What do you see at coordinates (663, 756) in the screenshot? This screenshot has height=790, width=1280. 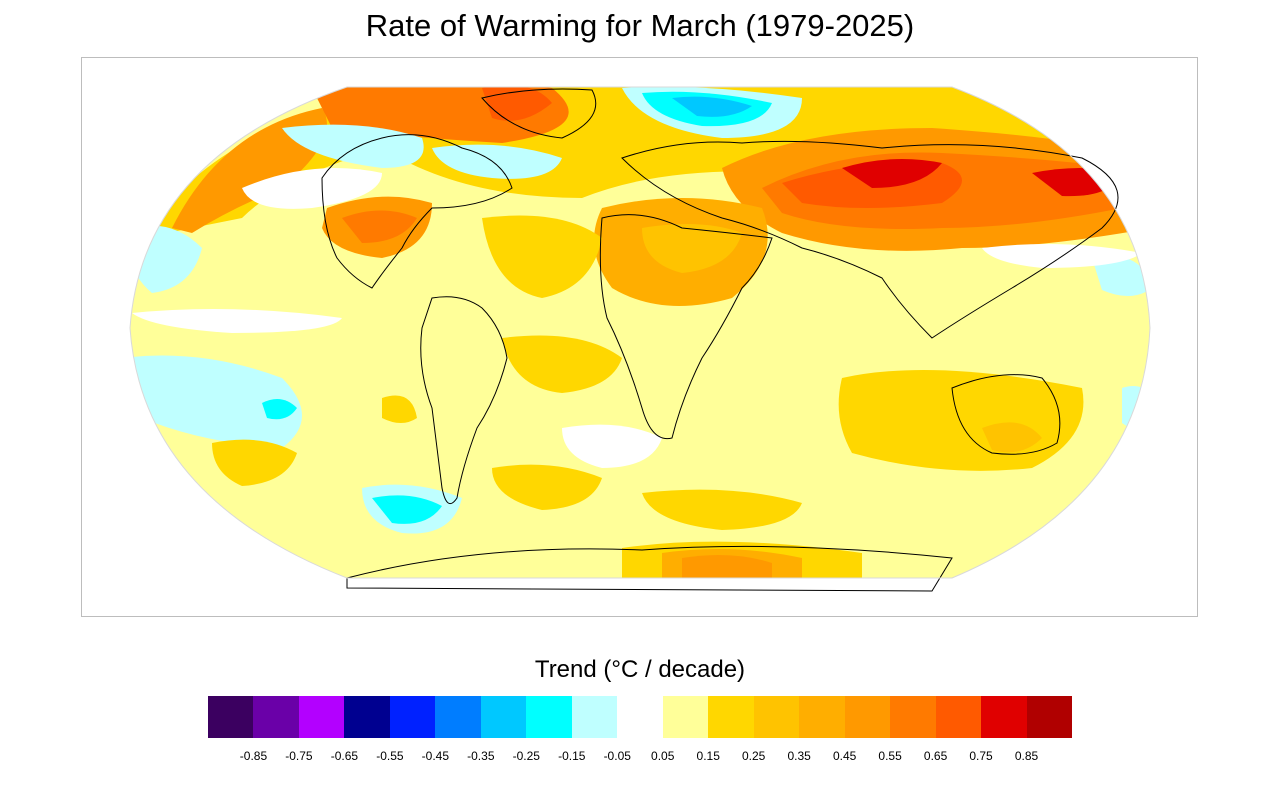 I see `colorbar-tick-label: 0.05` at bounding box center [663, 756].